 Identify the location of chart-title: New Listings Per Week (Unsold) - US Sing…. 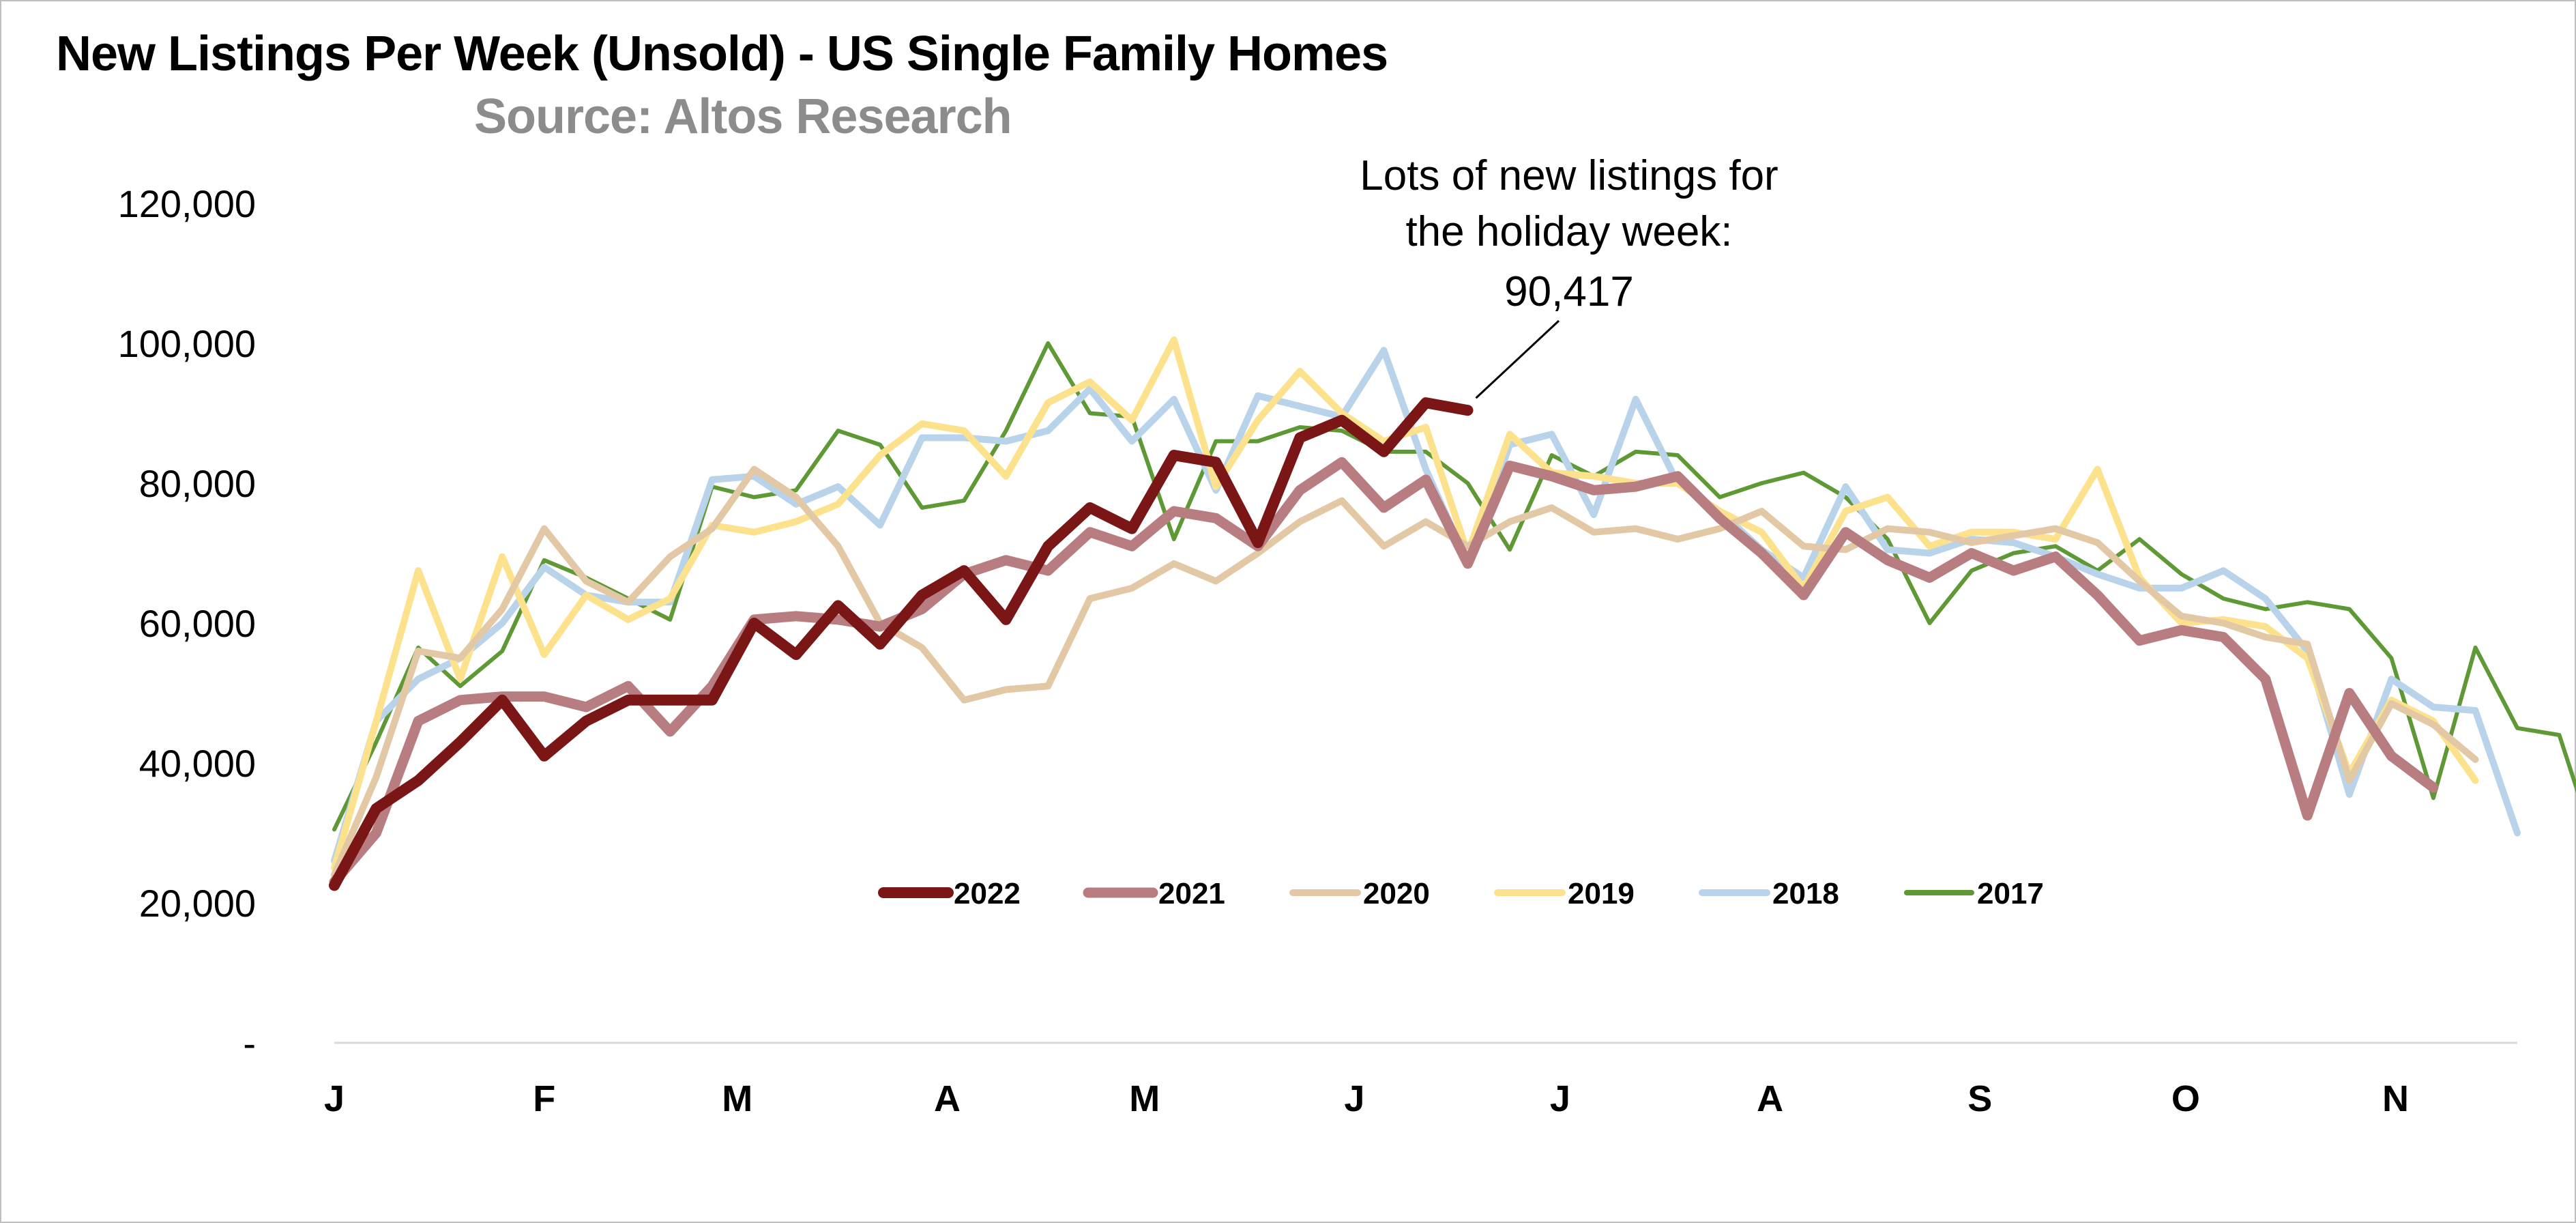
(722, 54).